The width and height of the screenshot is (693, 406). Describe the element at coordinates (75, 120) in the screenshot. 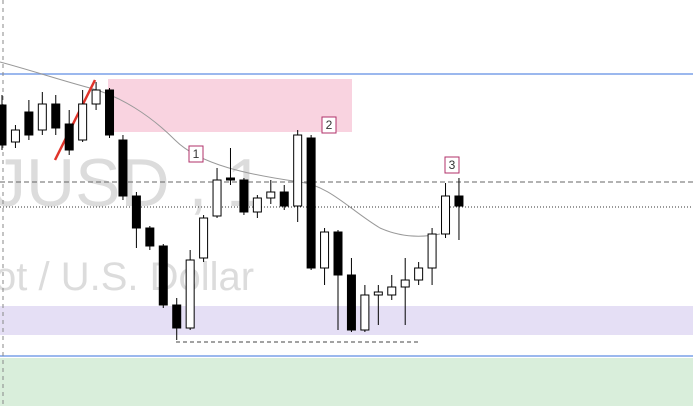

I see `trend-line` at that location.